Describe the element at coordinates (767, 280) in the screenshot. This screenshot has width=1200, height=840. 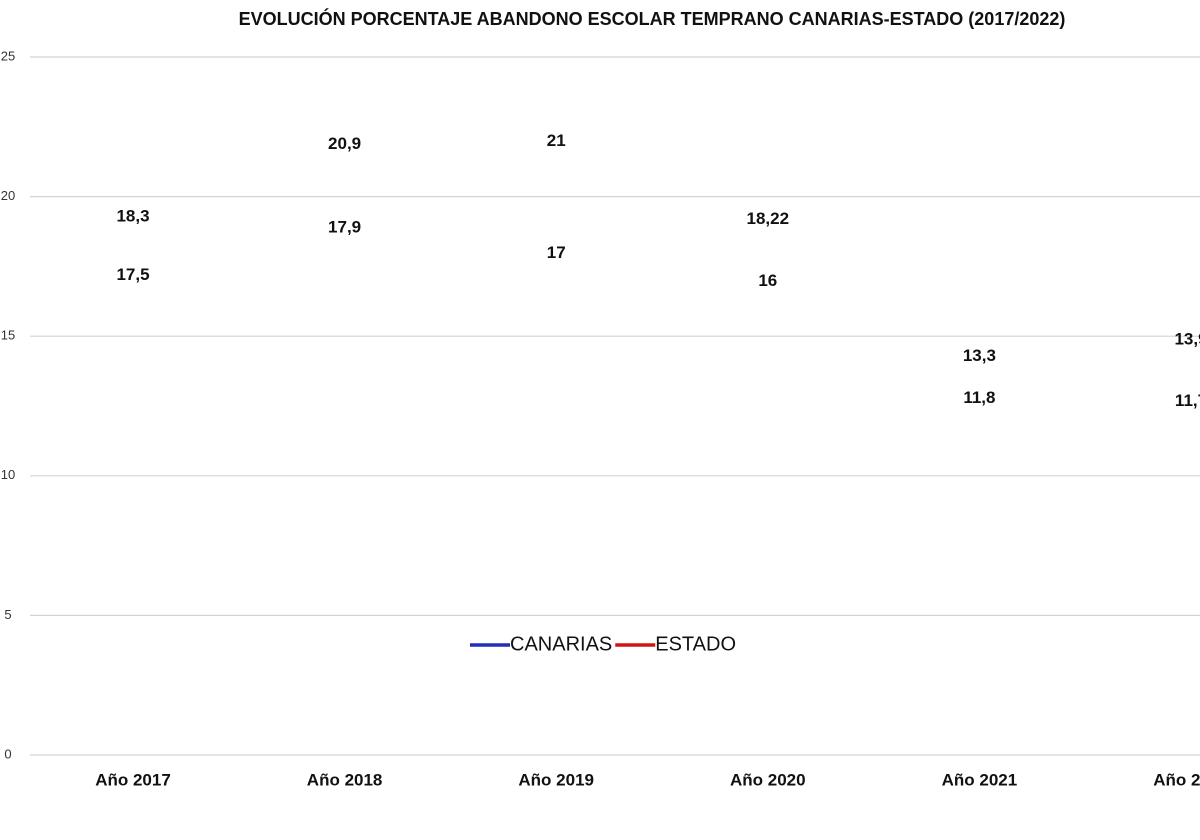
I see `data-label: 16` at that location.